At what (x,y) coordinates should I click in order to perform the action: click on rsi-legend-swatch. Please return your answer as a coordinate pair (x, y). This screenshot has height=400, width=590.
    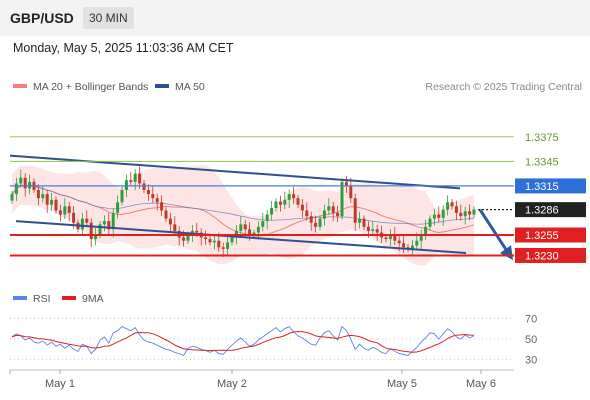
    Looking at the image, I should click on (20, 298).